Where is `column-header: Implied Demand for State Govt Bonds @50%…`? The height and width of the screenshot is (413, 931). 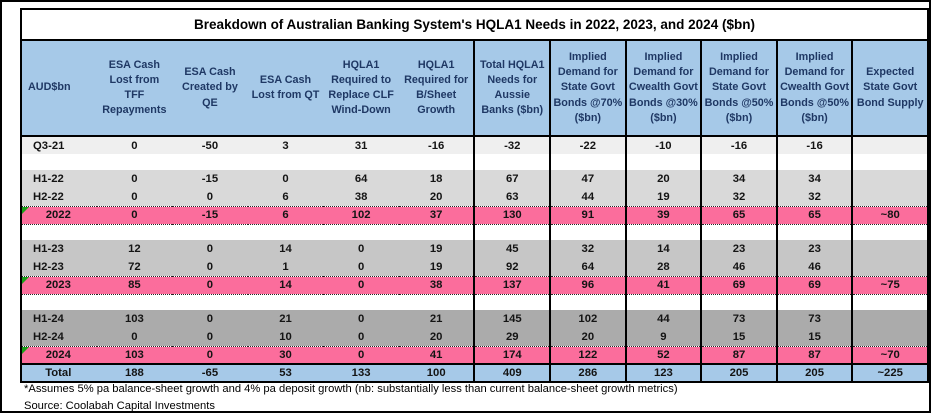
column-header: Implied Demand for State Govt Bonds @50%… is located at coordinates (738, 88).